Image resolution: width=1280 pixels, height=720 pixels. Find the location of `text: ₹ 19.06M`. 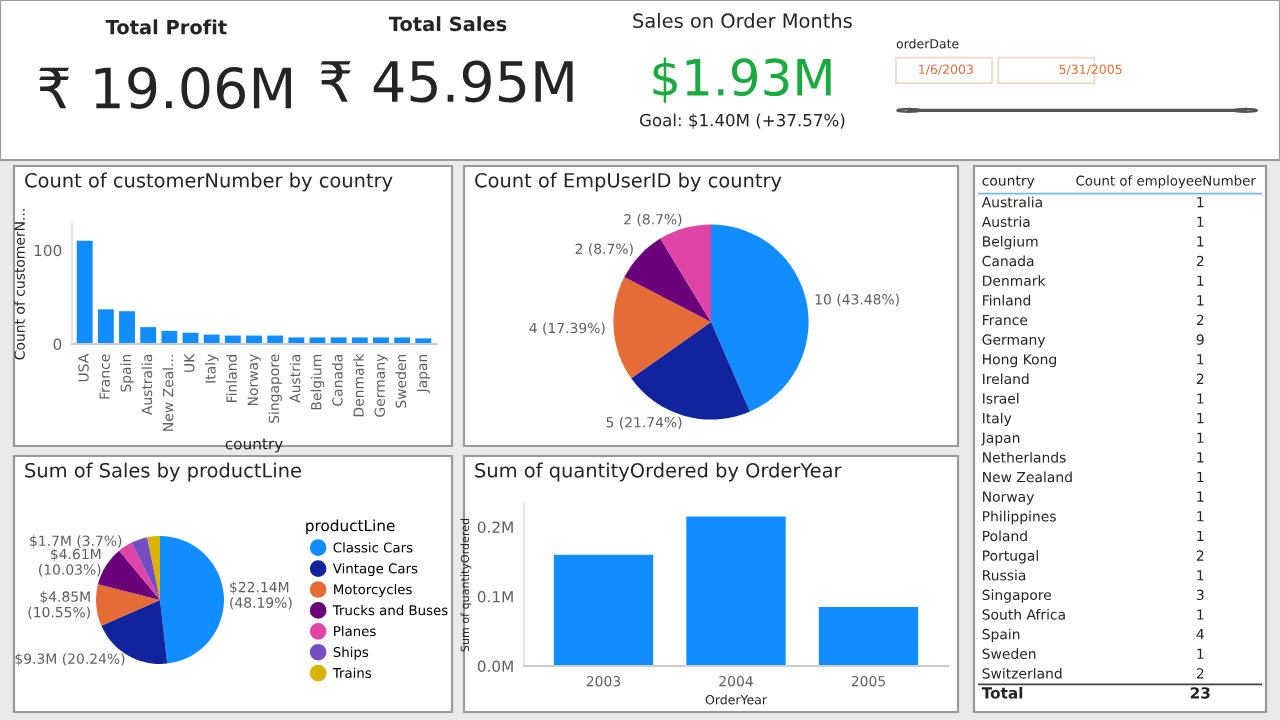

text: ₹ 19.06M is located at coordinates (165, 87).